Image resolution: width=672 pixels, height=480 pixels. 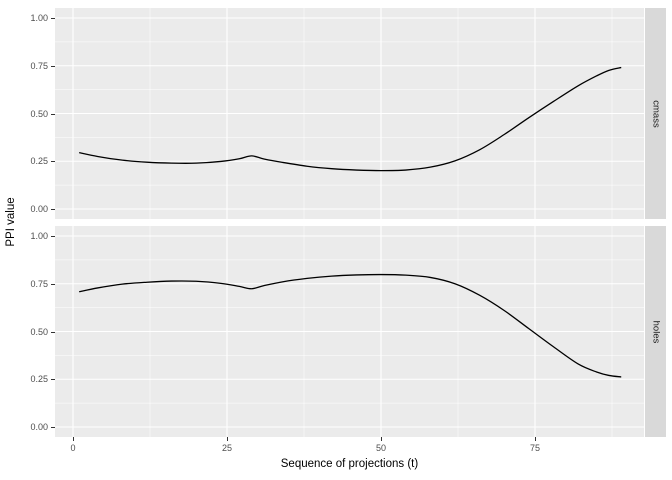 I want to click on x-tick-label: 0, so click(x=73, y=448).